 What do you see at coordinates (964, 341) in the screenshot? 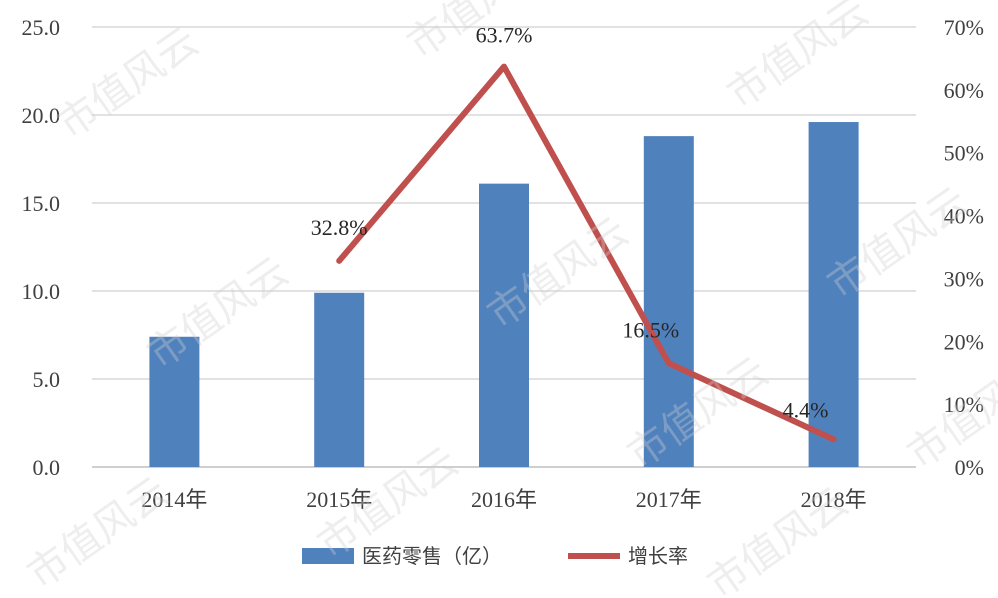
I see `right-tick-label: 20%` at bounding box center [964, 341].